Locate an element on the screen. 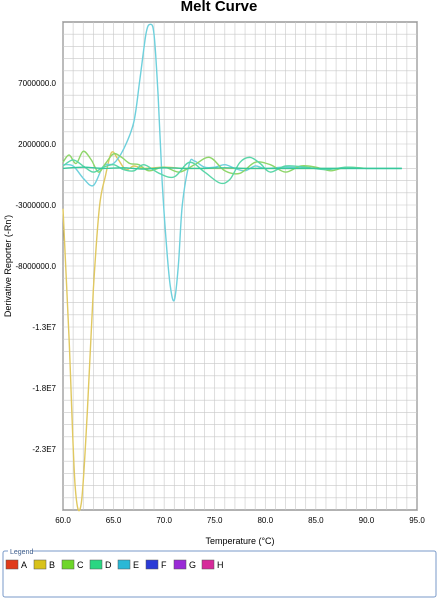 The height and width of the screenshot is (605, 439). legend-swatch-d is located at coordinates (96, 564).